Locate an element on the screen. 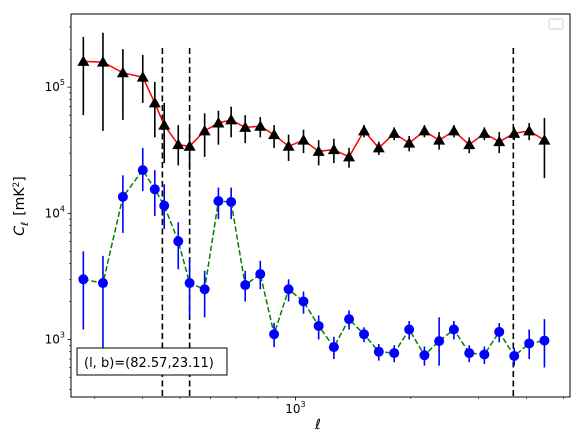 This screenshot has height=441, width=580. x-tick-label: 103 is located at coordinates (295, 408).